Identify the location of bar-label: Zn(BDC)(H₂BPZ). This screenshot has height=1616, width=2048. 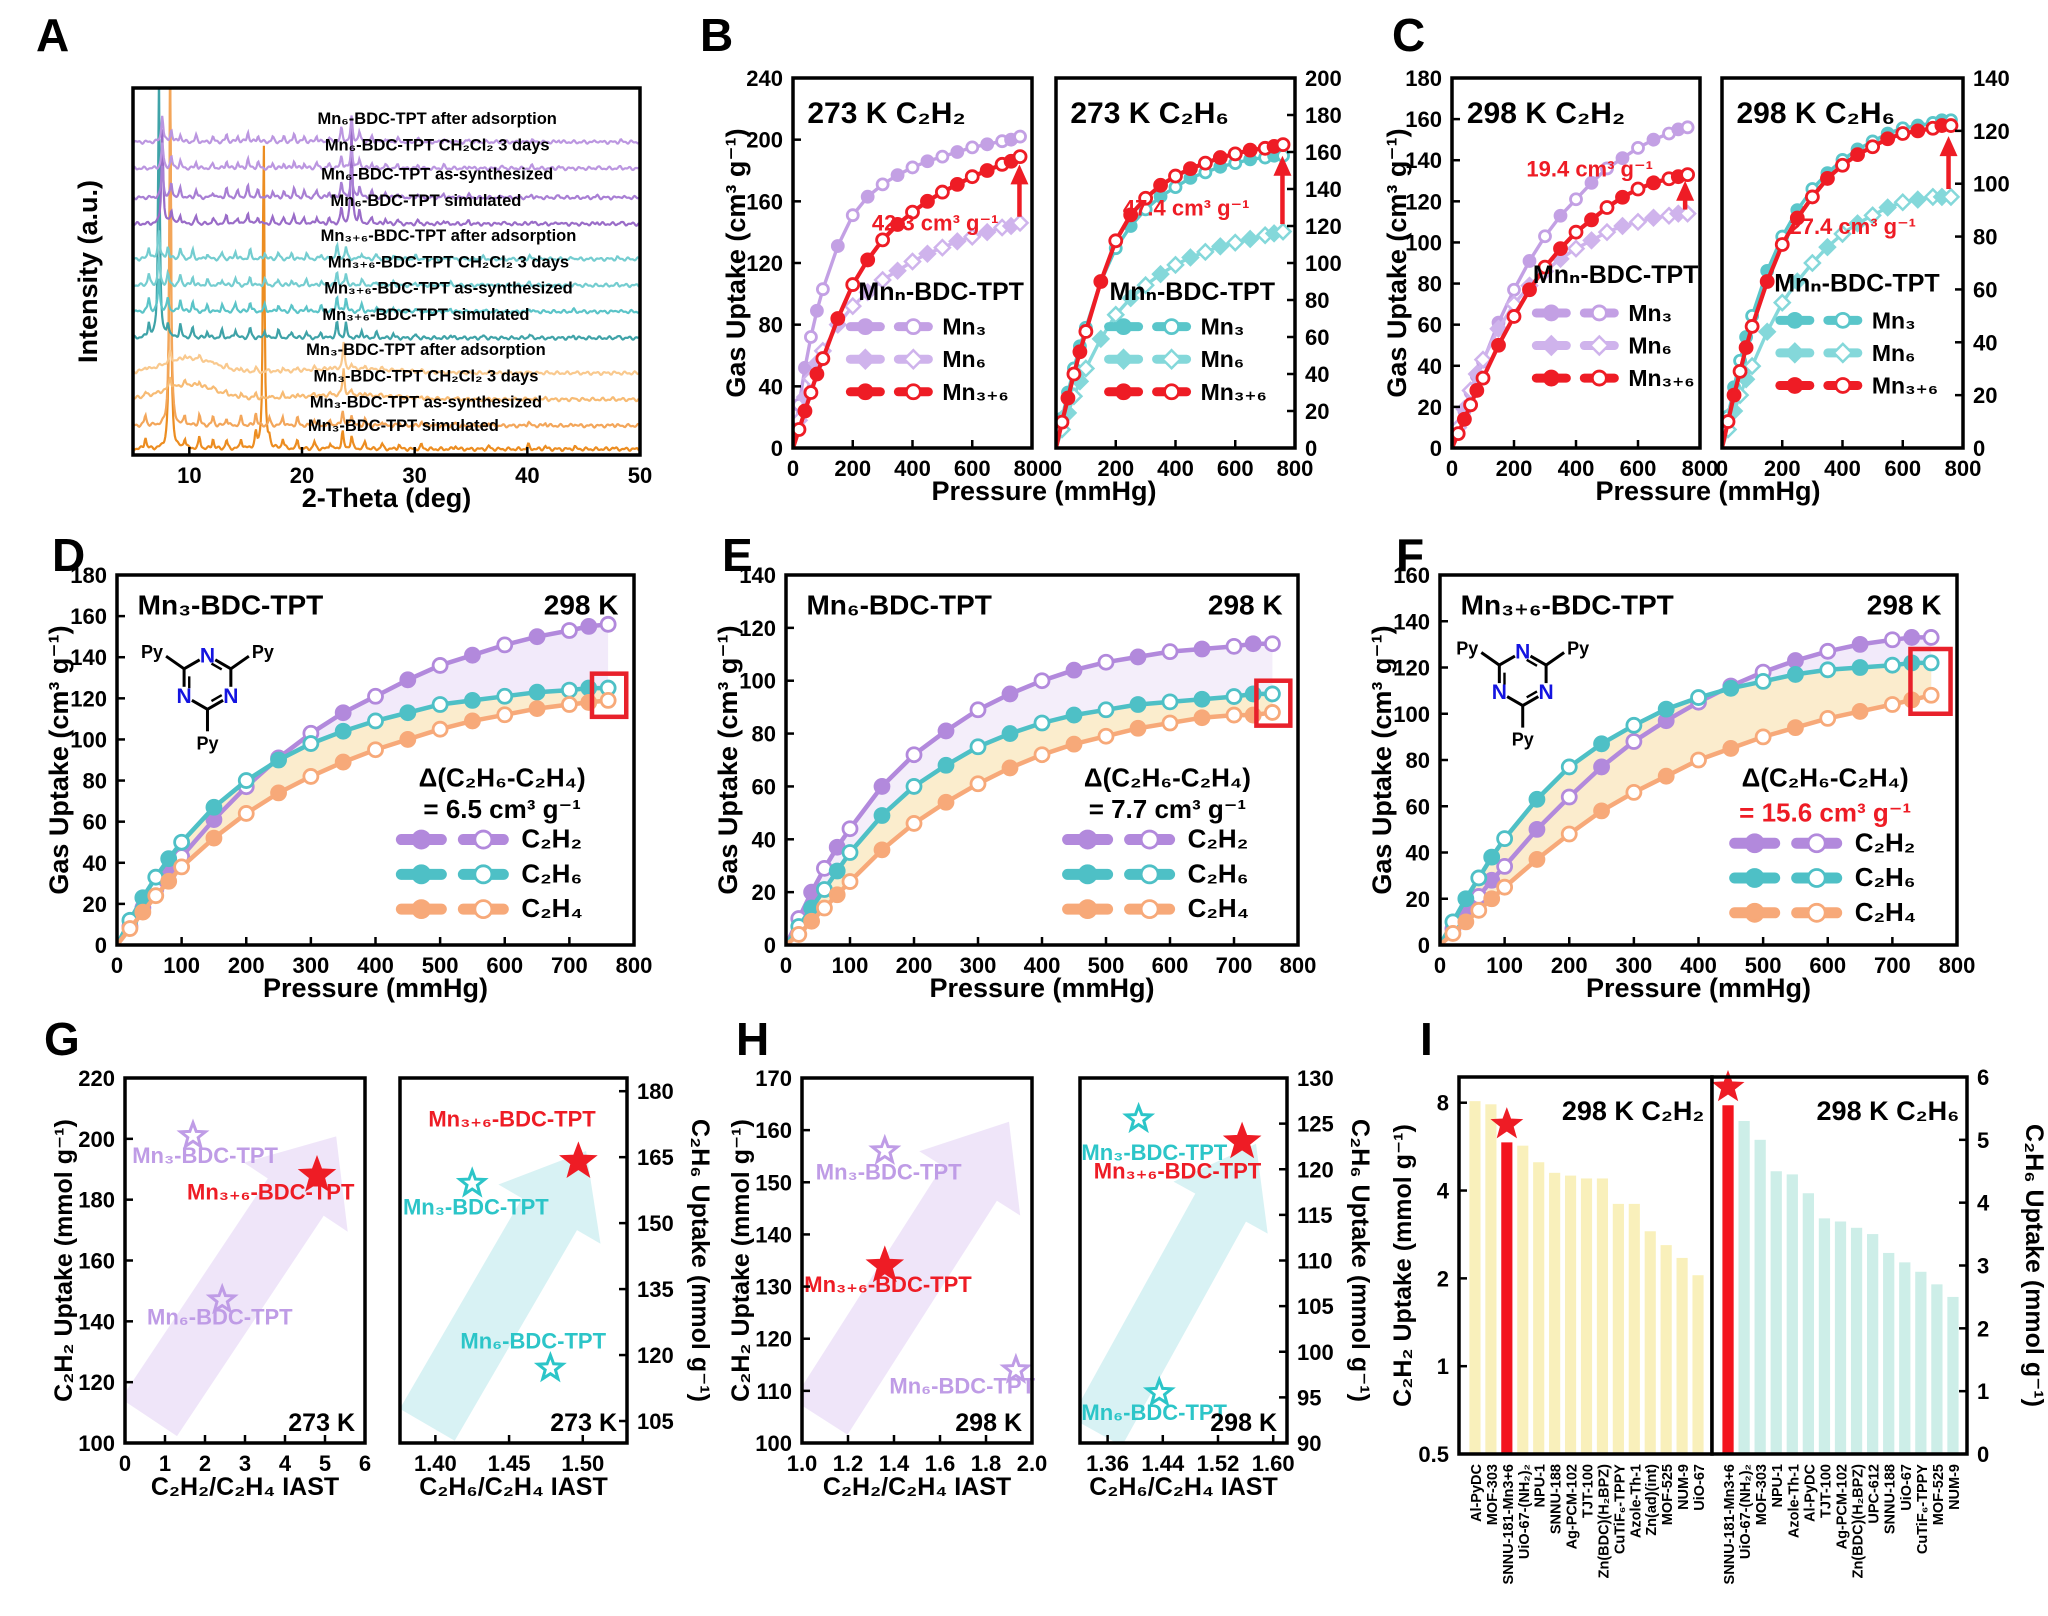
(1859, 1521).